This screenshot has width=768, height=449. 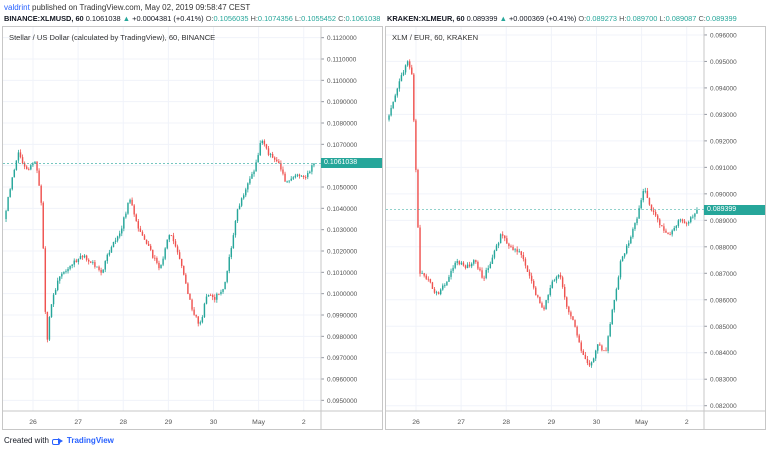 I want to click on y-tick-label: 0.092000, so click(x=723, y=141).